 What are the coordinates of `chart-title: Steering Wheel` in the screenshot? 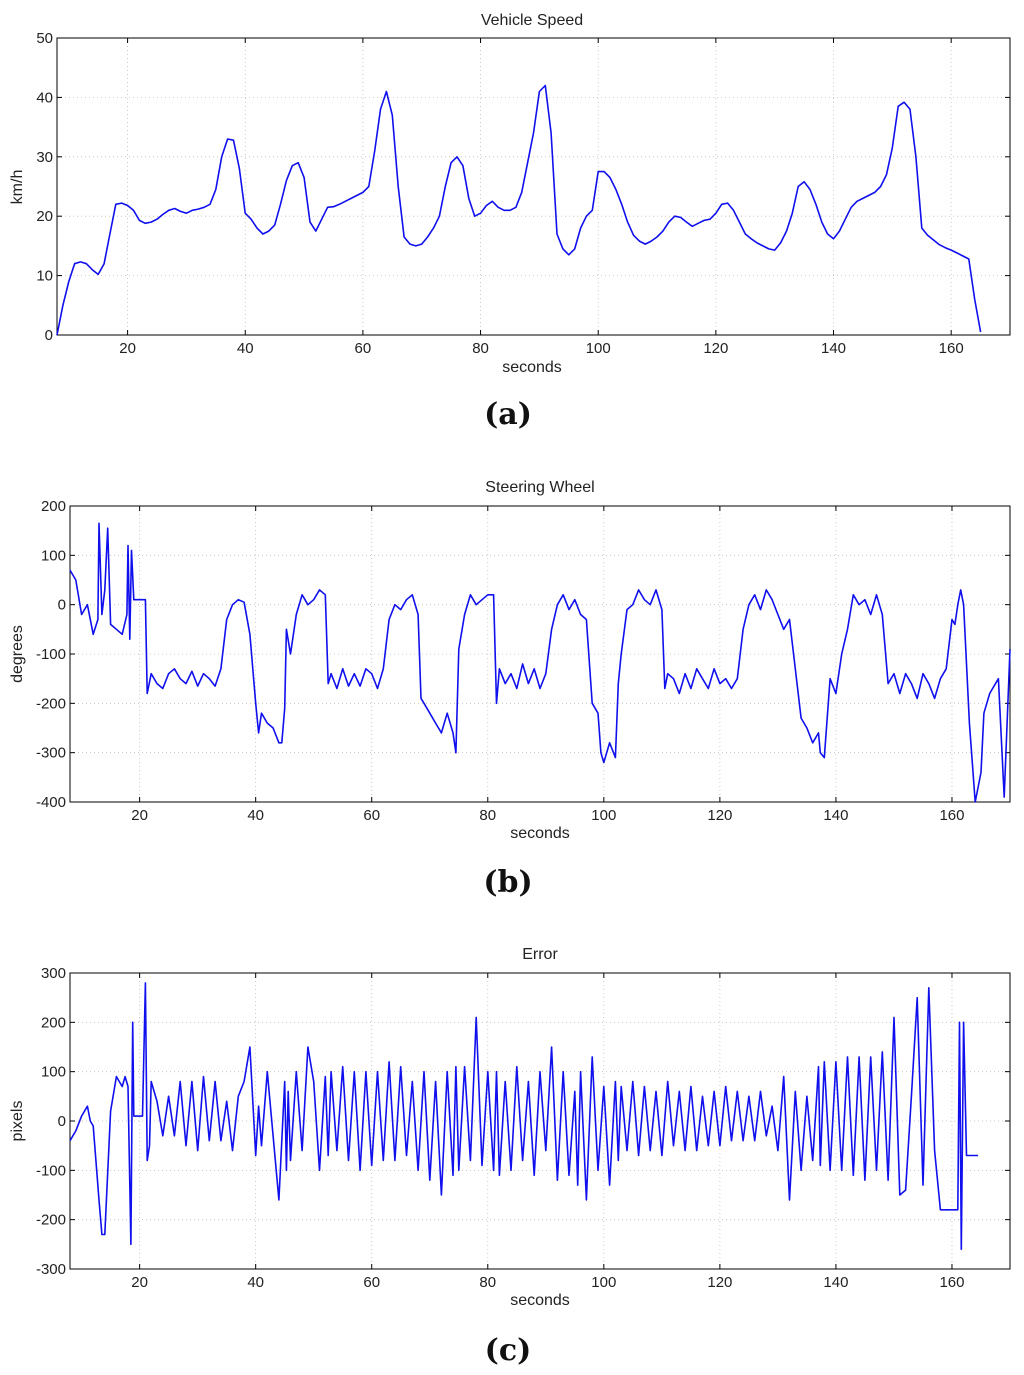 It's located at (539, 487).